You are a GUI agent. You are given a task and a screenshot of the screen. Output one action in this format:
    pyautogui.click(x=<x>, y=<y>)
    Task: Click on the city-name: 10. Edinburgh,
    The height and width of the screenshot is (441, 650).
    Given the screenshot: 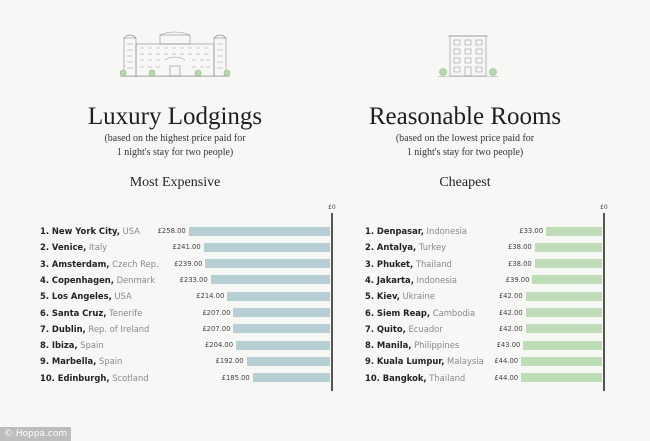 What is the action you would take?
    pyautogui.click(x=75, y=377)
    